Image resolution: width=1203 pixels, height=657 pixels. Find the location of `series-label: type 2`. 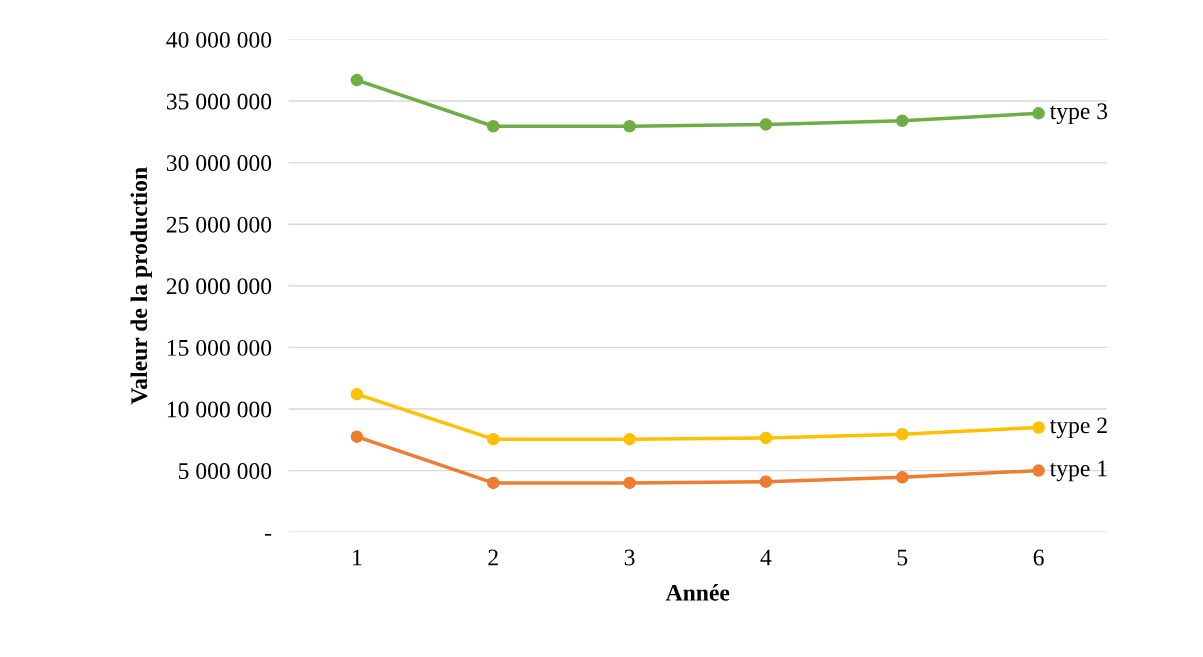

series-label: type 2 is located at coordinates (1078, 428).